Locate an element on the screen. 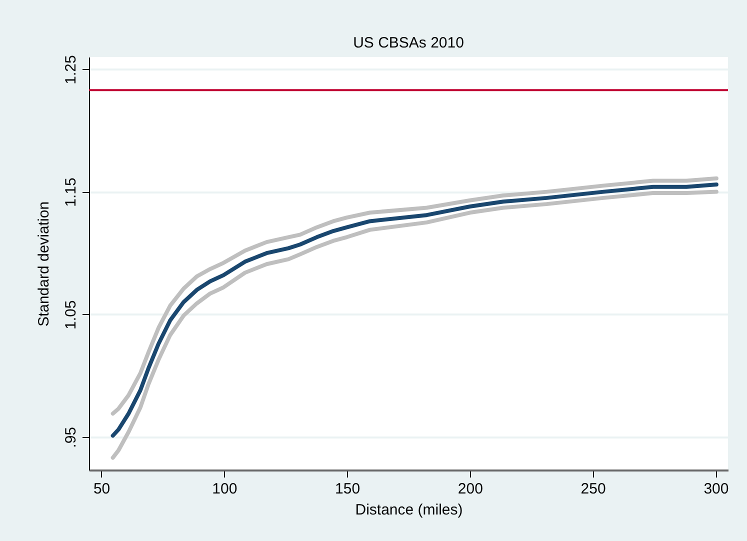 The height and width of the screenshot is (541, 747). x-tick-label: 250 is located at coordinates (593, 489).